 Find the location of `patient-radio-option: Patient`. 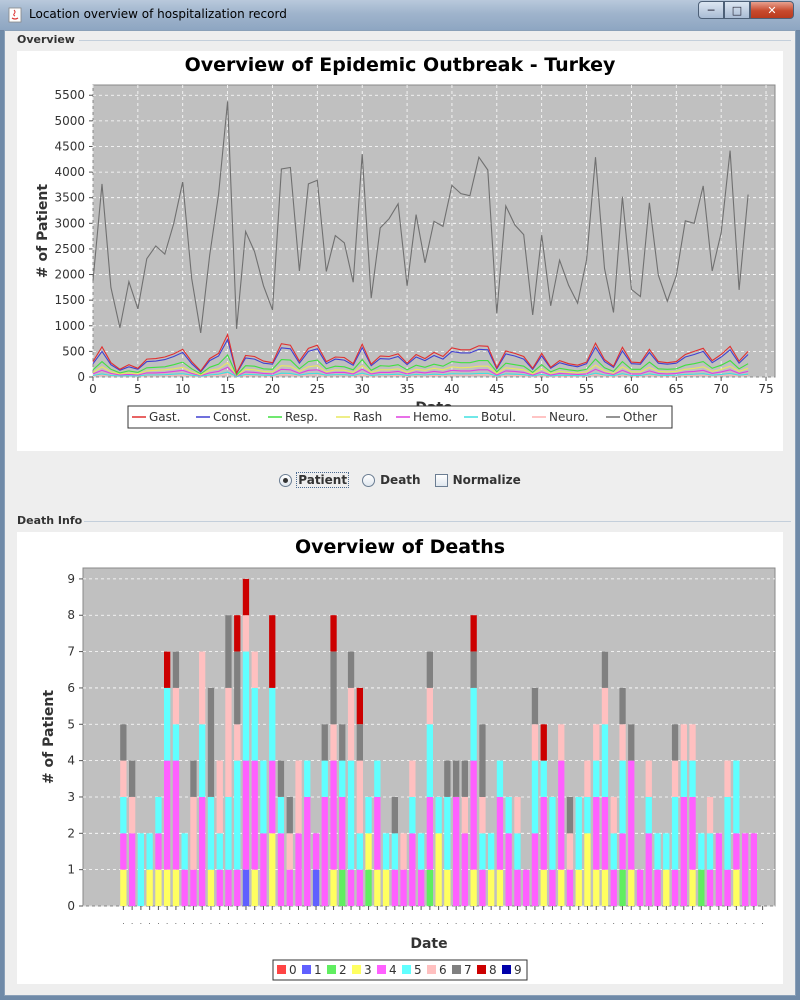

patient-radio-option: Patient is located at coordinates (314, 480).